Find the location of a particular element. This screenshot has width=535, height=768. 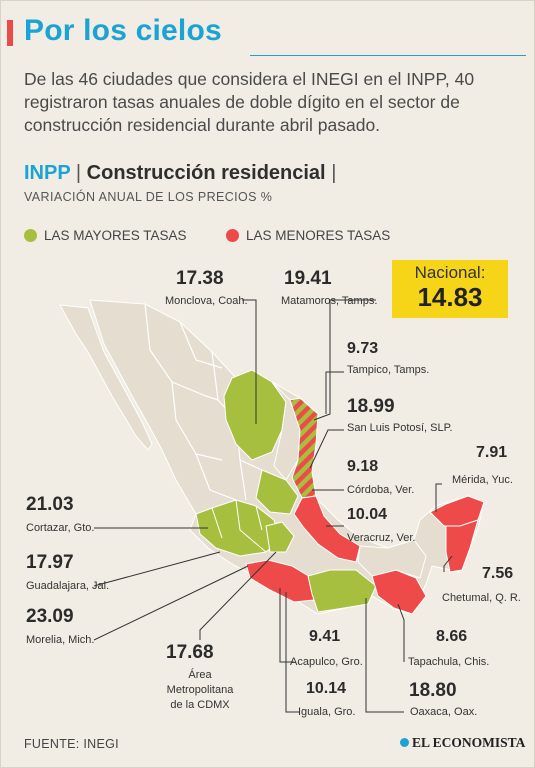

oaxaca-region is located at coordinates (342, 591).